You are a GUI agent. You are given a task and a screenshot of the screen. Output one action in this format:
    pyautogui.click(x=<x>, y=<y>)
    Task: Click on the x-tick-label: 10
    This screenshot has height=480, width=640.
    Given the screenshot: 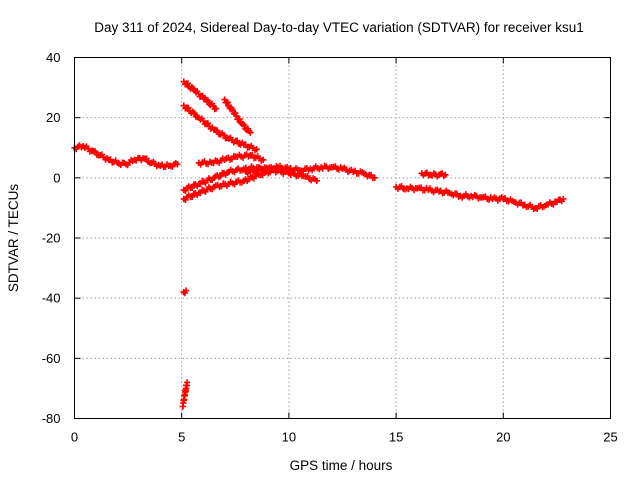 What is the action you would take?
    pyautogui.click(x=289, y=437)
    